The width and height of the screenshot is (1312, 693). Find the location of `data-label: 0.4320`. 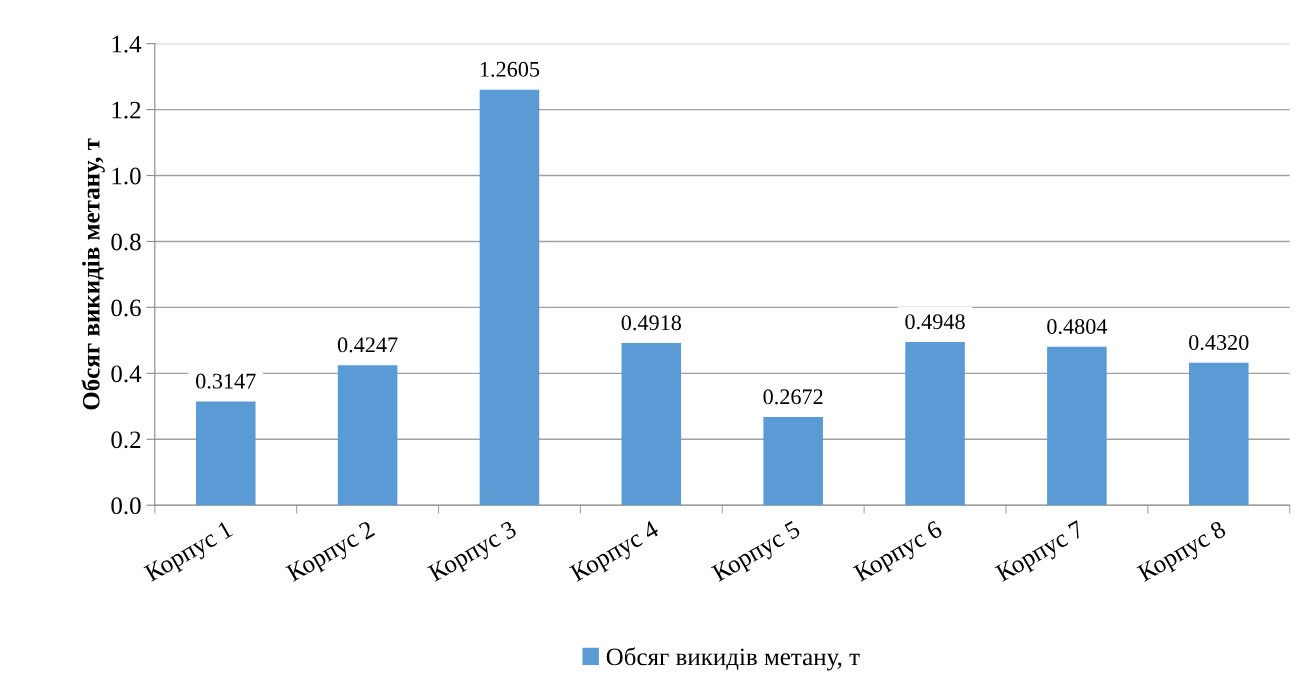

data-label: 0.4320 is located at coordinates (1219, 342).